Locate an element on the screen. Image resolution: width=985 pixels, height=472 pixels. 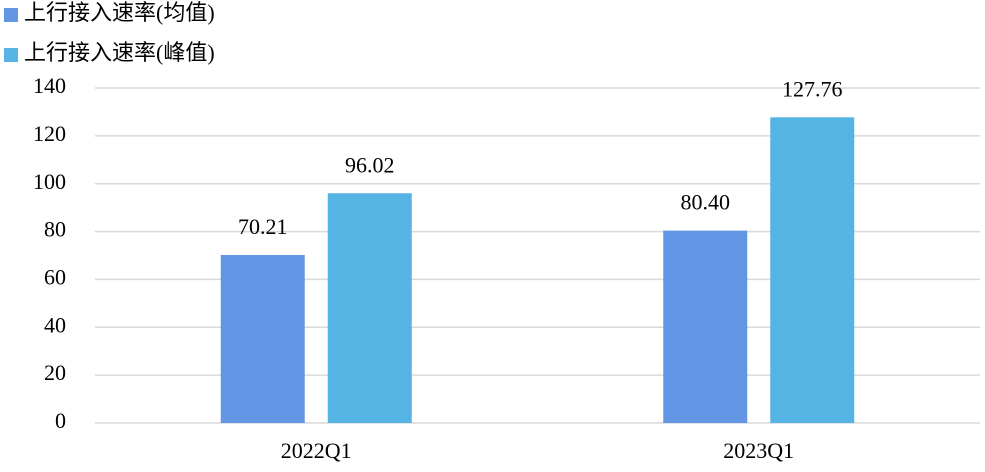
y-tick-label: 120 is located at coordinates (49, 133).